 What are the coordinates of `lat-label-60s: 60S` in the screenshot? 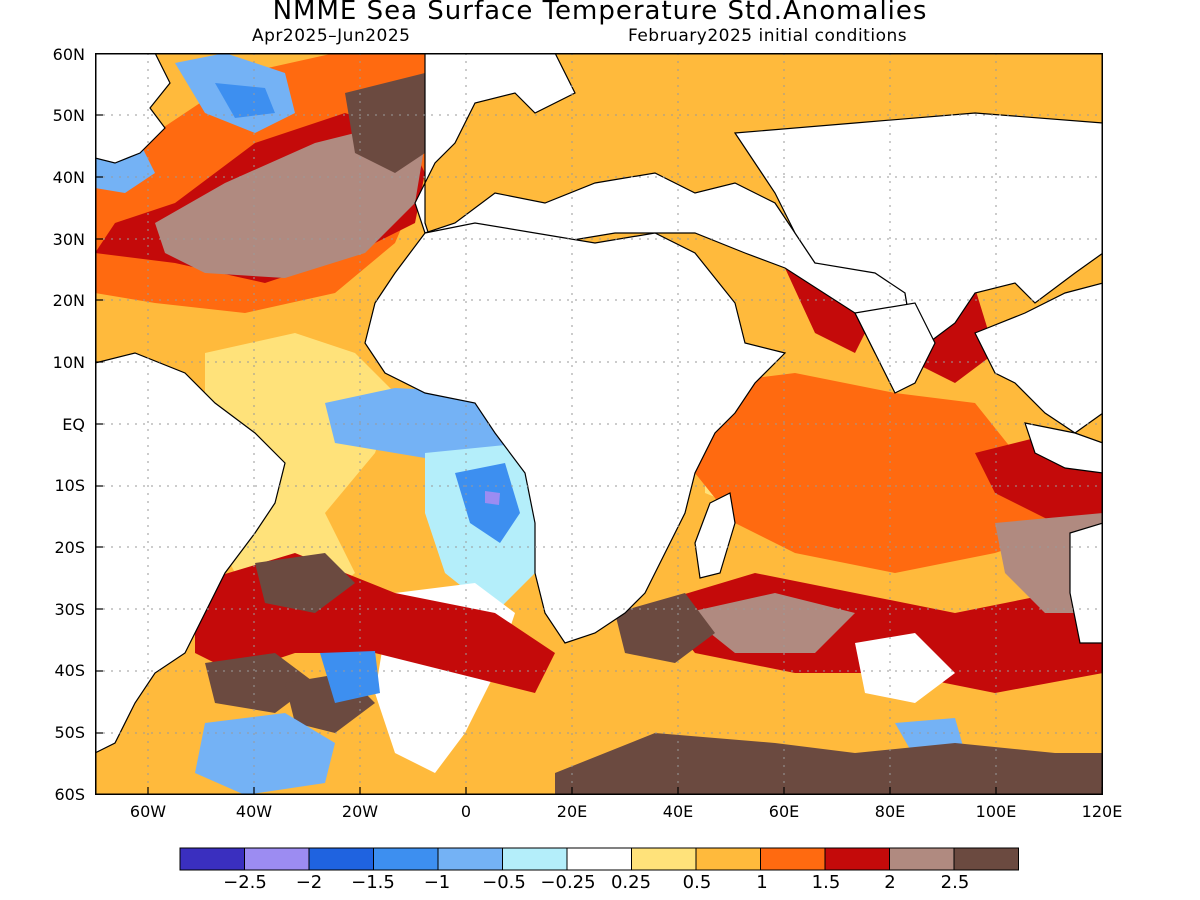 It's located at (69, 794).